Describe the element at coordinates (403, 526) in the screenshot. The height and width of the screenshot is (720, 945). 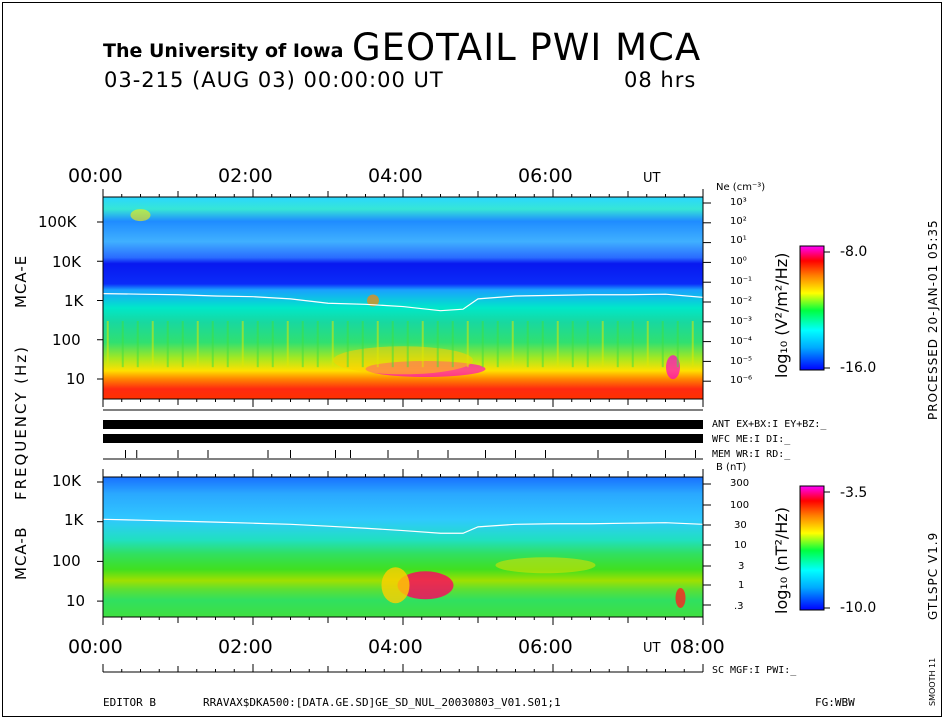
I see `b-field-line` at that location.